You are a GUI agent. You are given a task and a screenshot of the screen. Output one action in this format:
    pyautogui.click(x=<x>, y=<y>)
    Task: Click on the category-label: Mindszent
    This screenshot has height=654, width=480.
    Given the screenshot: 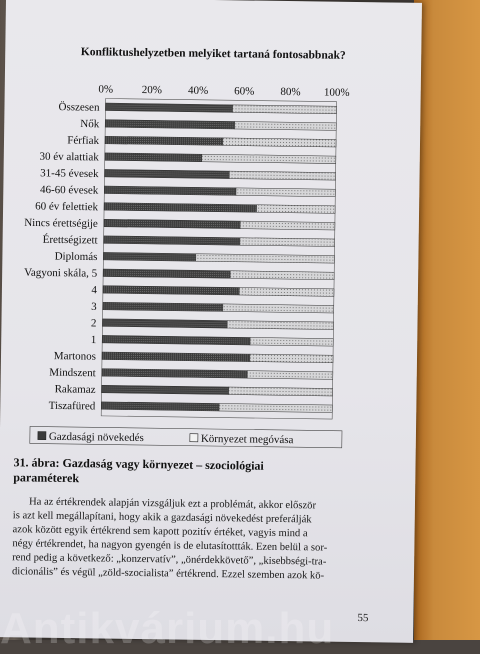 What is the action you would take?
    pyautogui.click(x=72, y=373)
    